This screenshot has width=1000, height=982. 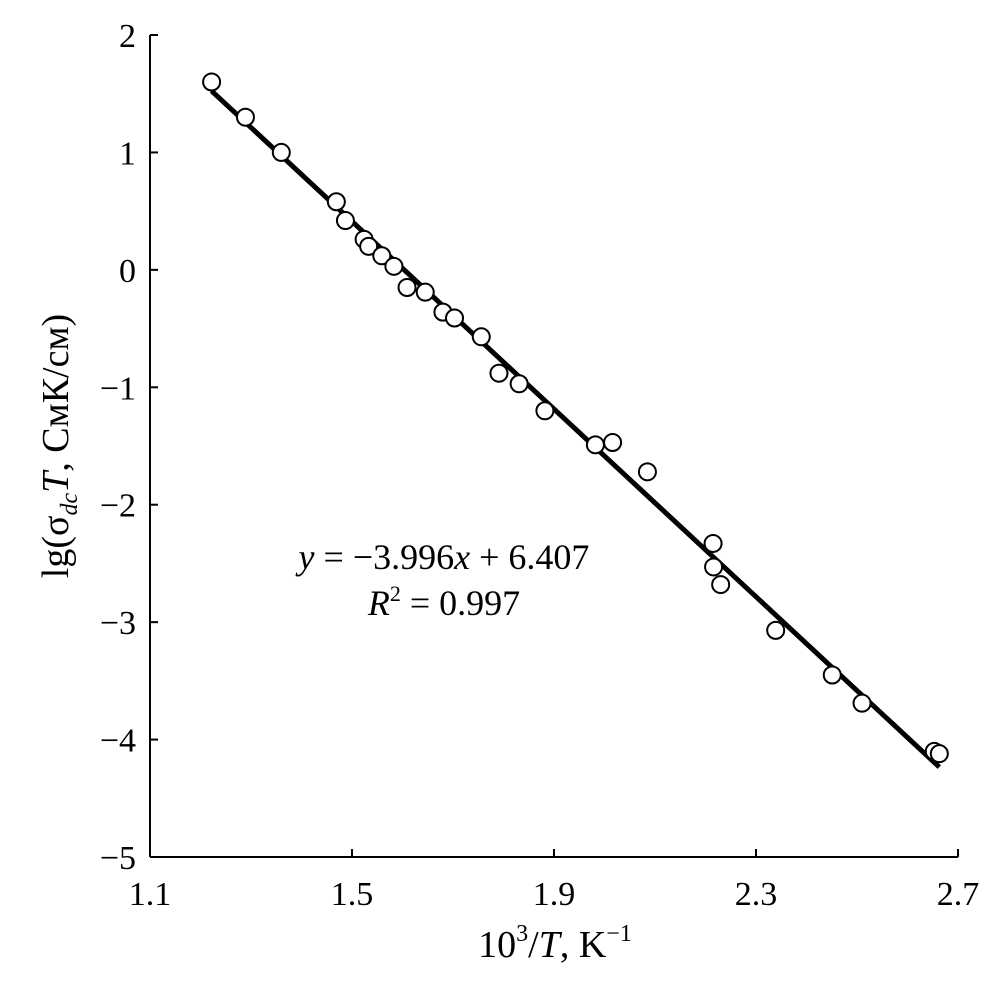 I want to click on r-squared-exp: 2, so click(x=395, y=593).